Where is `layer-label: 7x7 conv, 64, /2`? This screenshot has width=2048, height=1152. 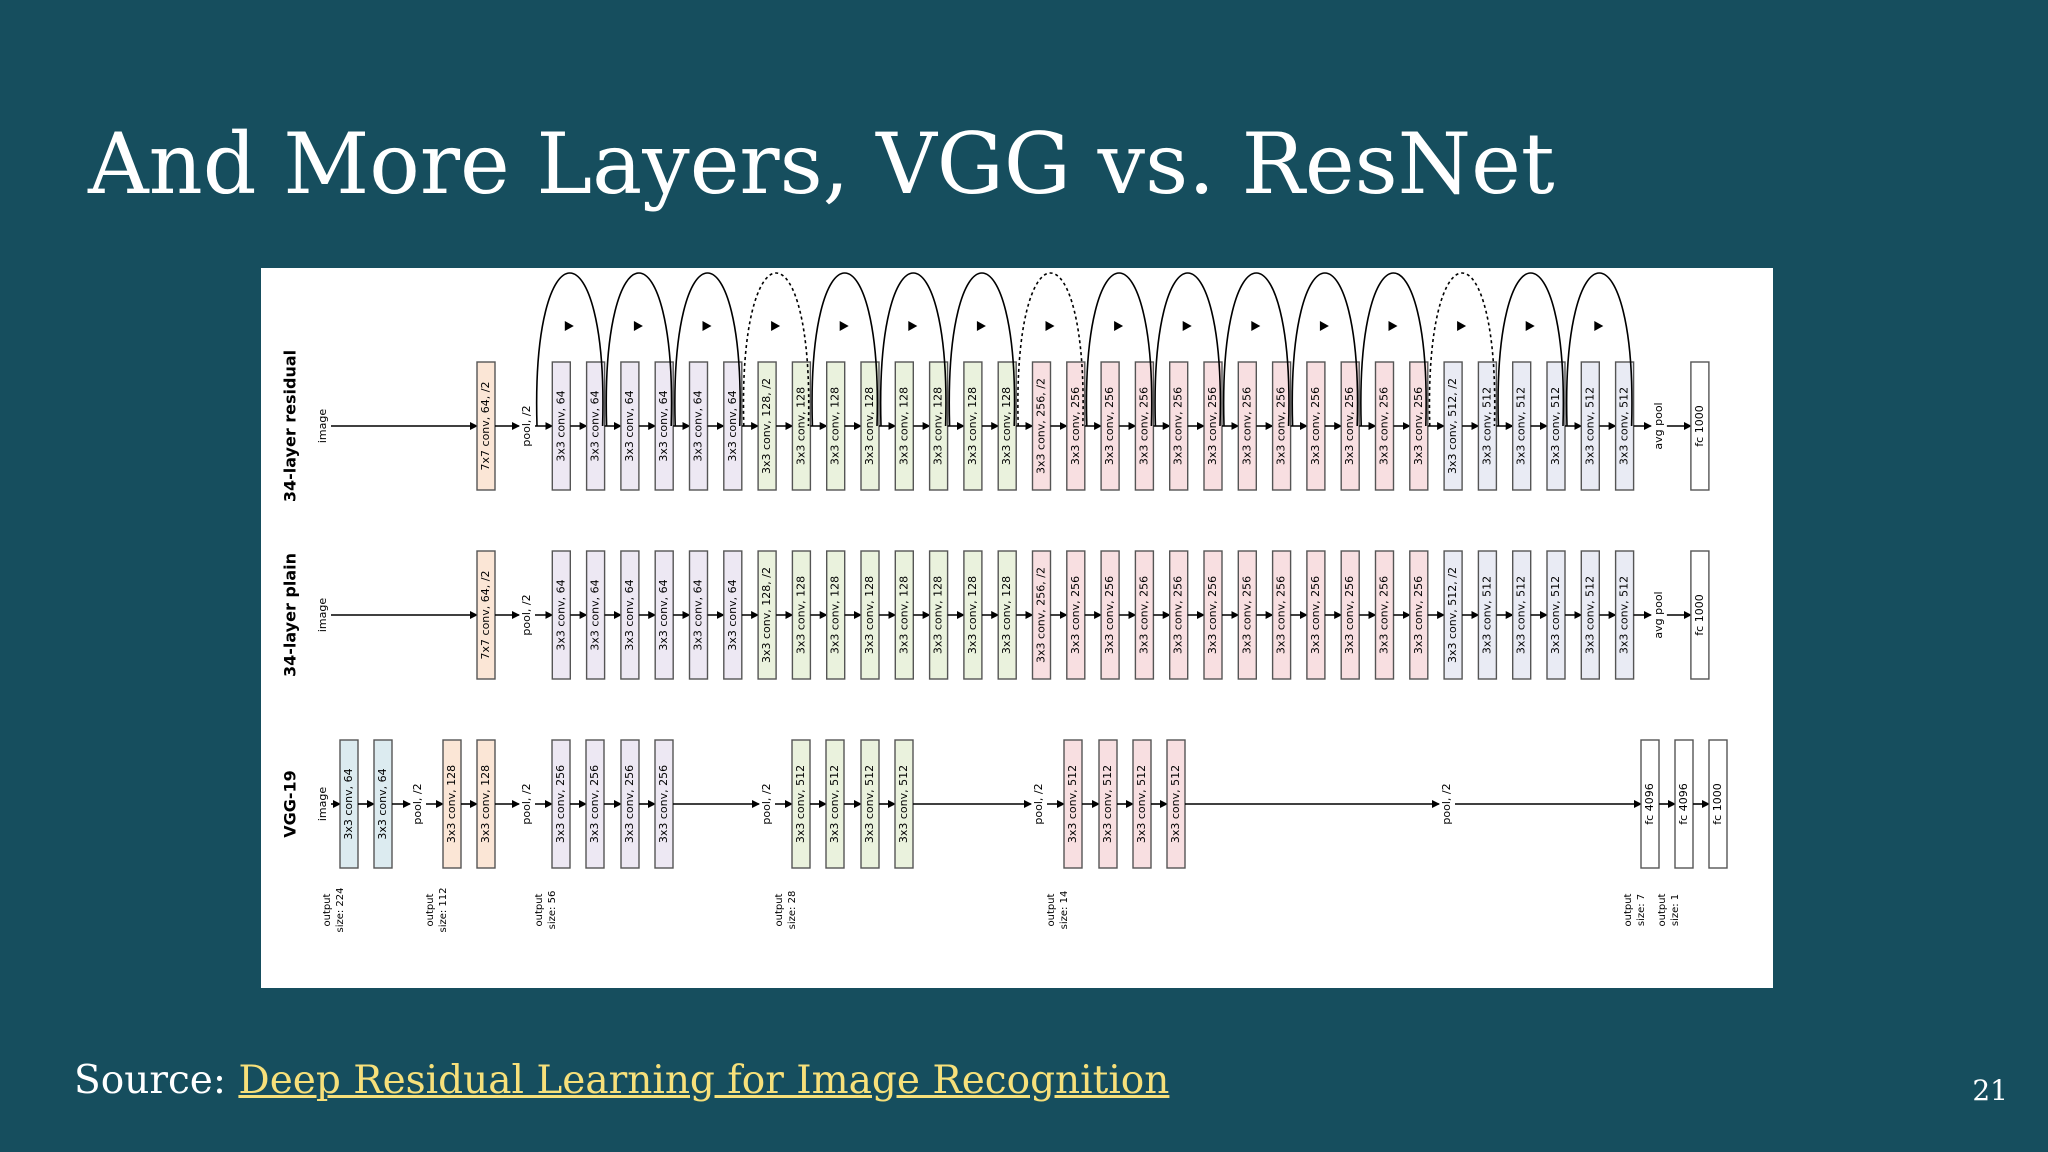 layer-label: 7x7 conv, 64, /2 is located at coordinates (485, 426).